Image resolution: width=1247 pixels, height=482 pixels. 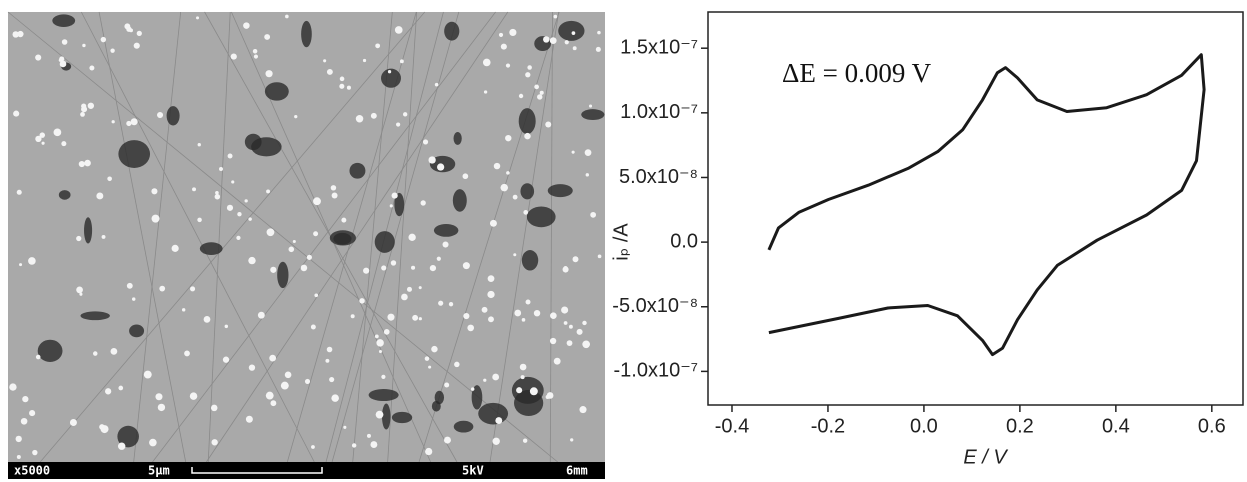 I want to click on magnification: x5000, so click(x=32, y=471).